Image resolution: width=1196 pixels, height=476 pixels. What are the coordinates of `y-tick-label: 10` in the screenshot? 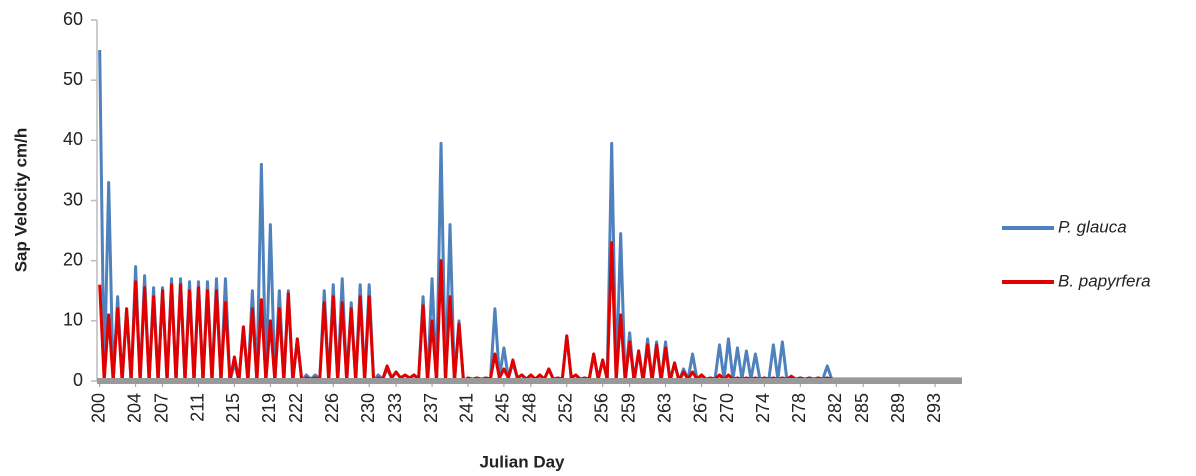 It's located at (73, 320).